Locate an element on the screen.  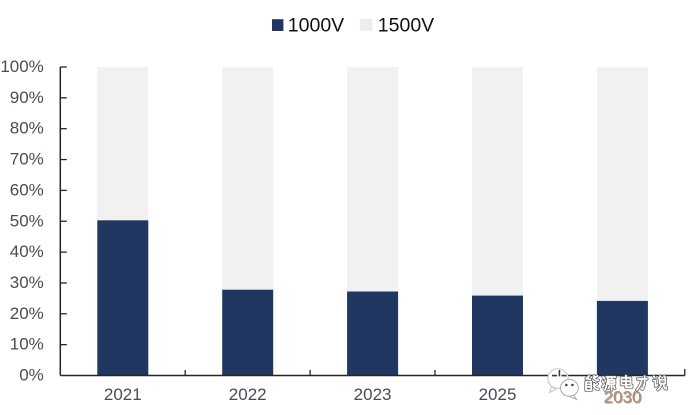
svg-text: 2021 is located at coordinates (123, 394).